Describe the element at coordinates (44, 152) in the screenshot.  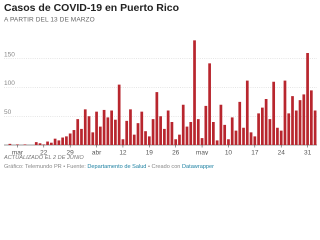
I see `x-tick-label: 22` at that location.